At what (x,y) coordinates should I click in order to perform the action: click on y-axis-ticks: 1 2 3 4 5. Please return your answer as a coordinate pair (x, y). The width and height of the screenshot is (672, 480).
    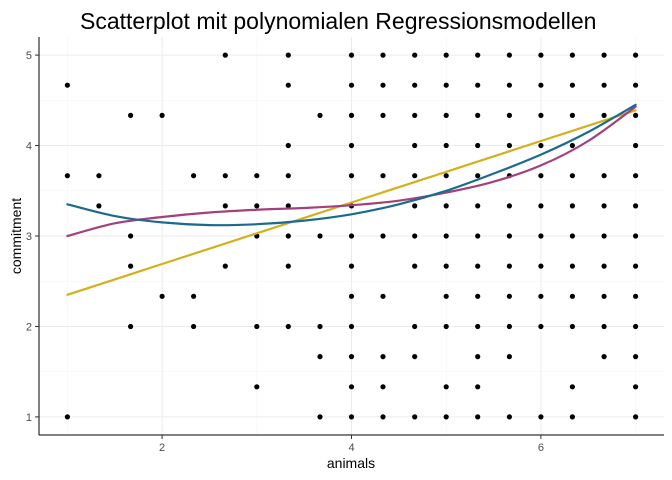
    Looking at the image, I should click on (32, 237).